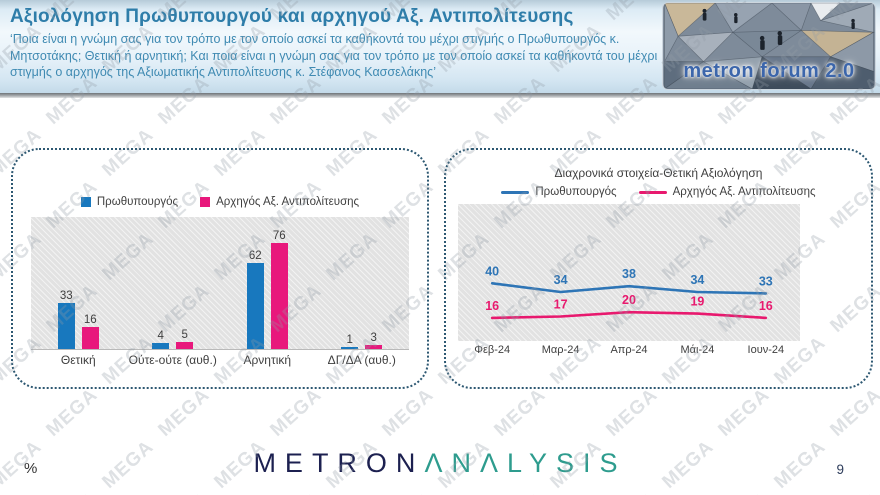 The image size is (880, 495). Describe the element at coordinates (840, 469) in the screenshot. I see `page-number: 9` at that location.